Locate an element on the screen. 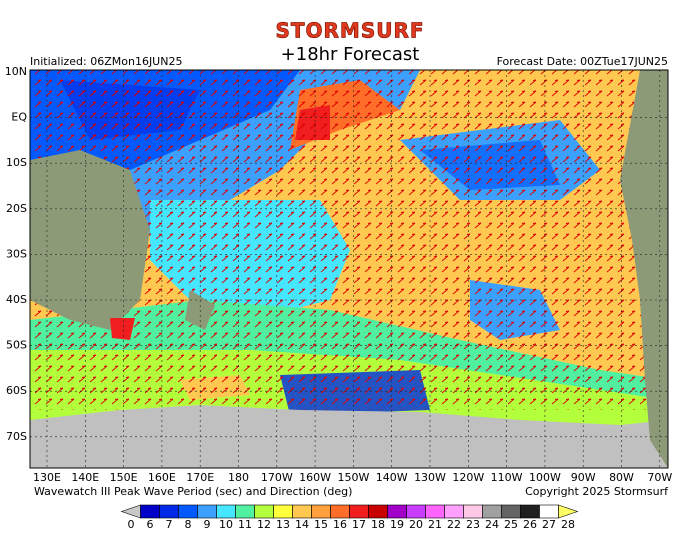 The height and width of the screenshot is (540, 700). longitude-label: 160E is located at coordinates (162, 477).